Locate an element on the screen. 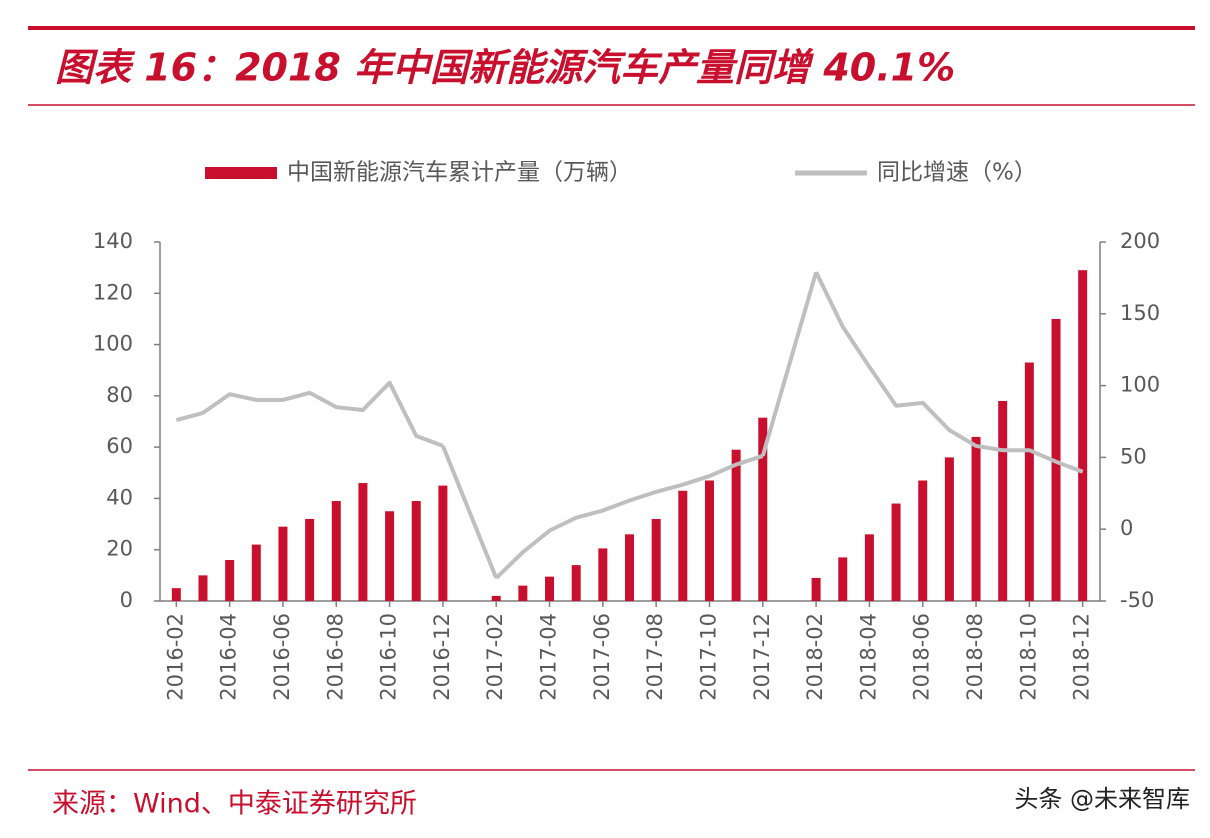 The image size is (1210, 838). y-tick-label: 20 is located at coordinates (119, 549).